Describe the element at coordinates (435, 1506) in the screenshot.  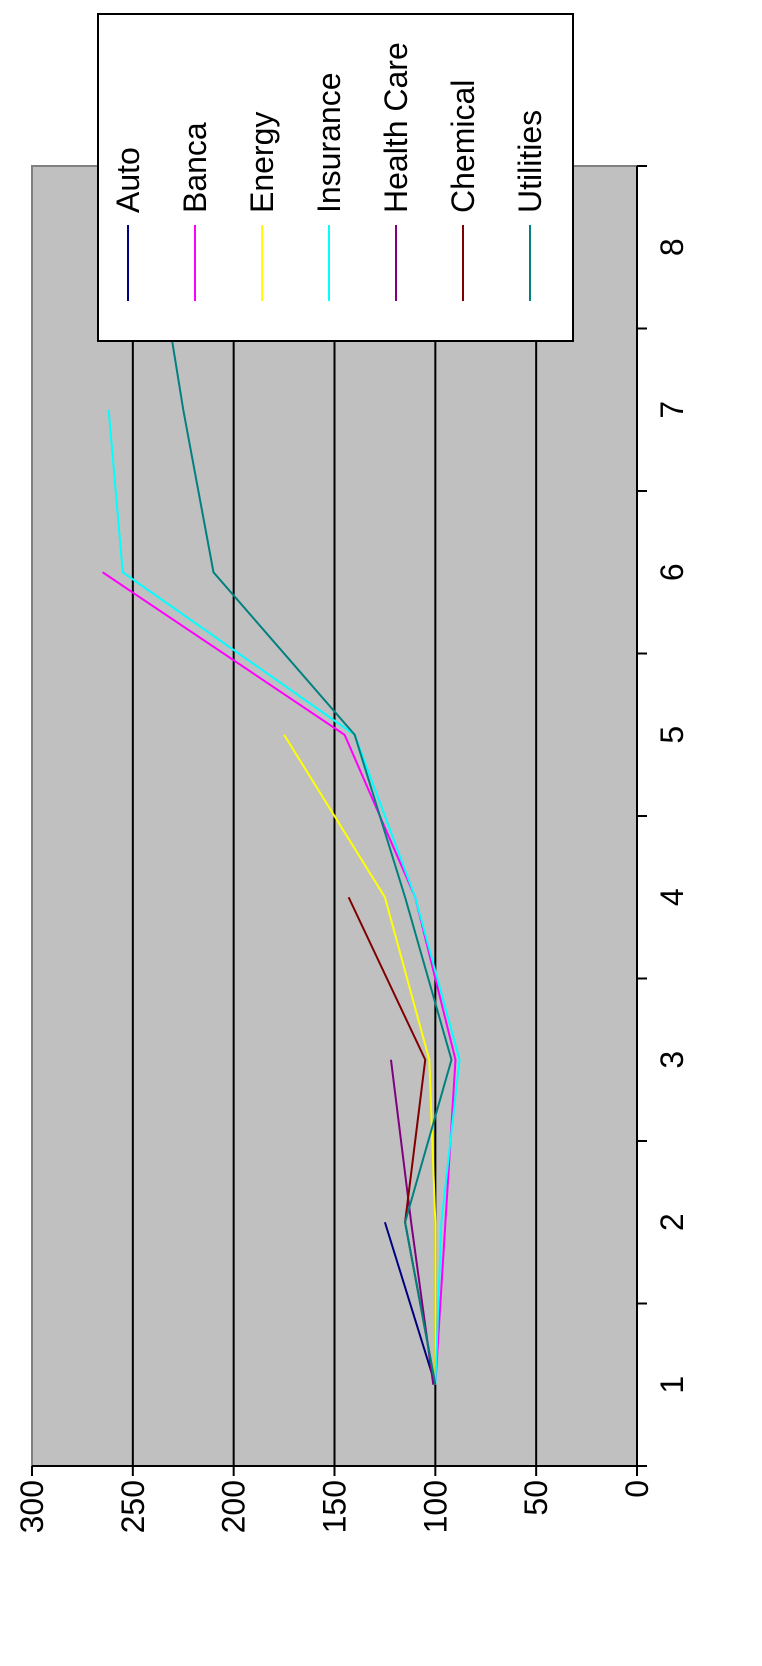
I see `y-tick-label: 100` at that location.